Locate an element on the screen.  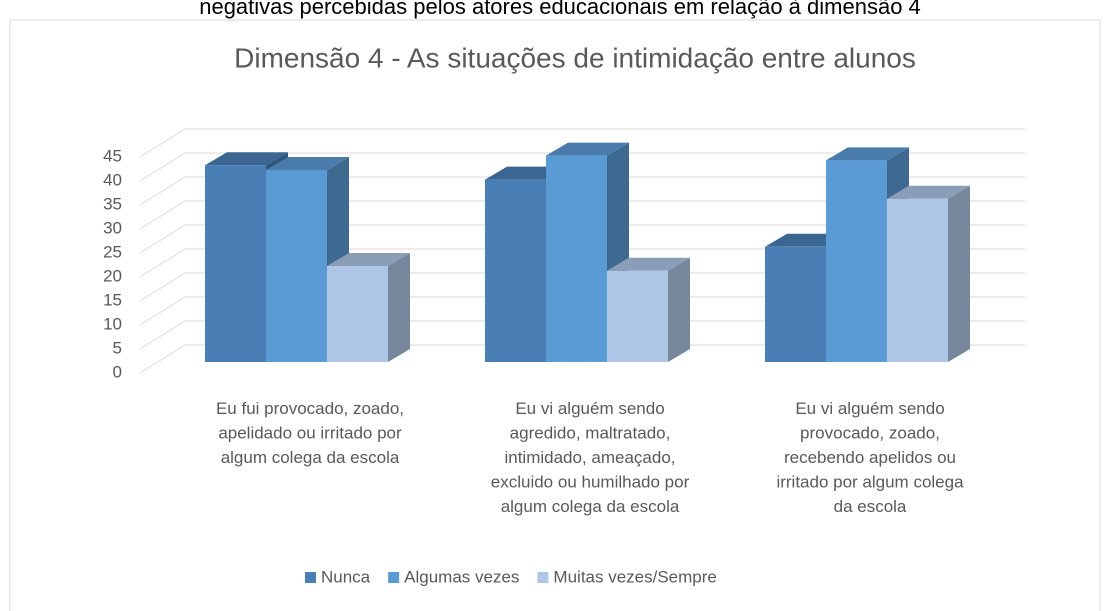
y-tick-label: 40 is located at coordinates (112, 179).